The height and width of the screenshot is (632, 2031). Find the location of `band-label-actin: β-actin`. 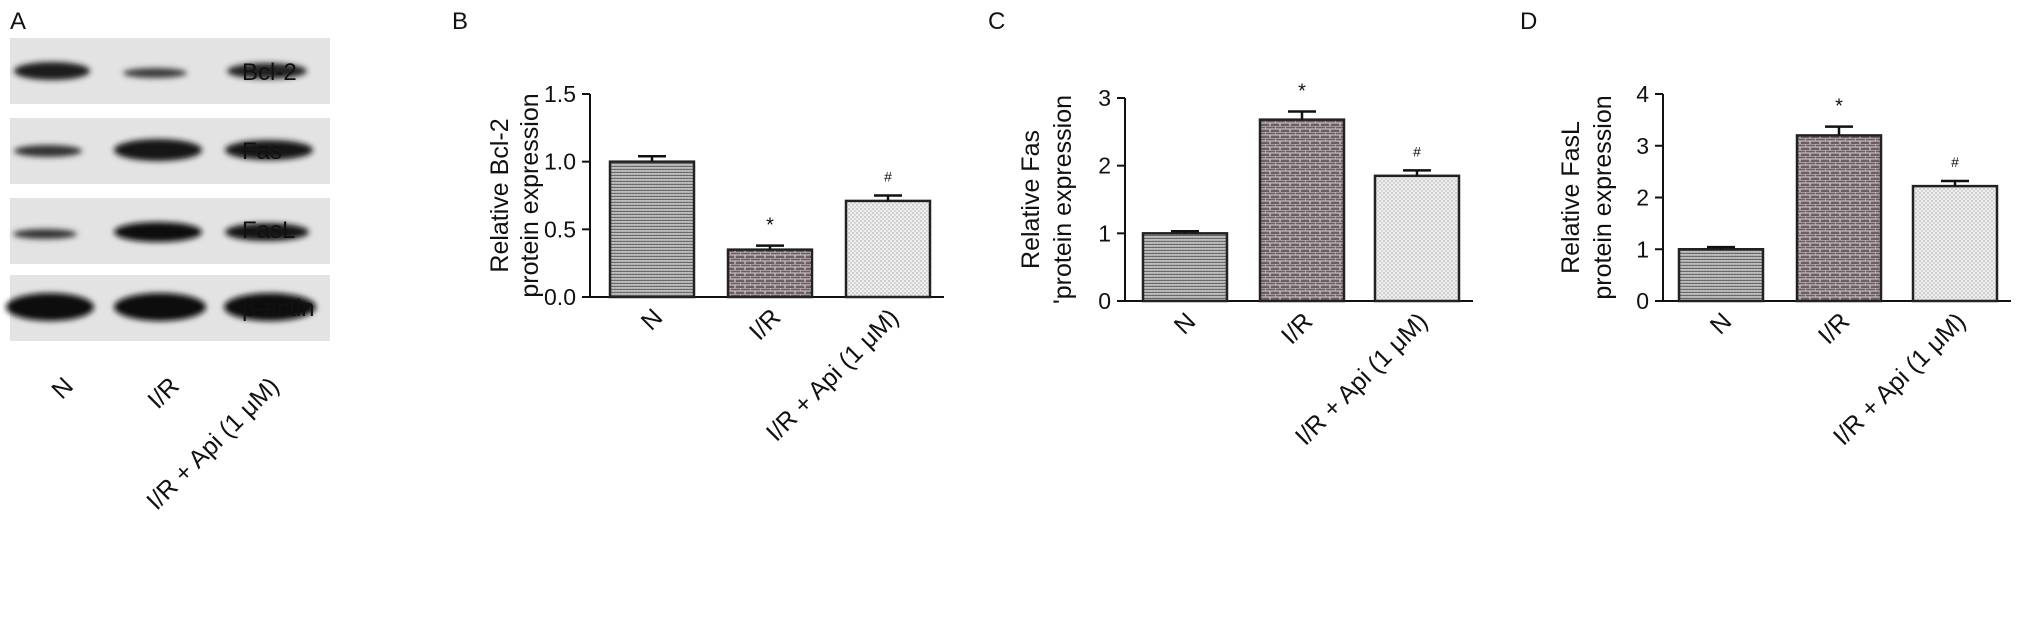

band-label-actin: β-actin is located at coordinates (278, 308).